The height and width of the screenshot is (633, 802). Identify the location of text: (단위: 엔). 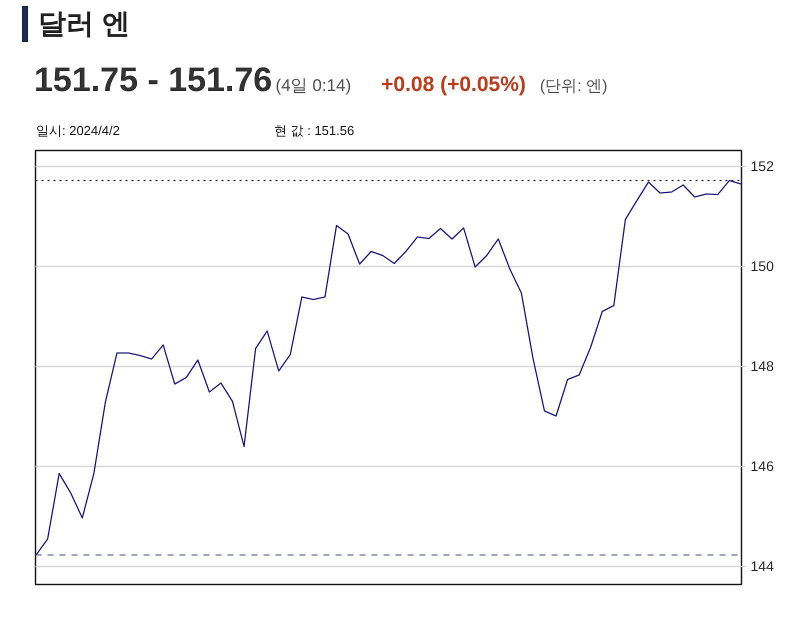
(574, 86).